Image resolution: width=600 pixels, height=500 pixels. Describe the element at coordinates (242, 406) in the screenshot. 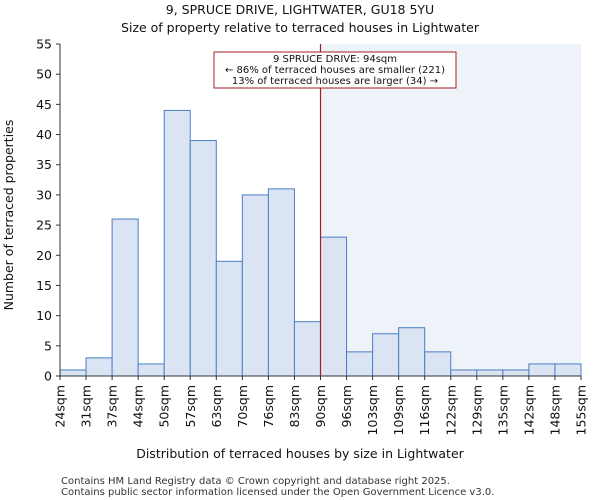

I see `x-tick-label: 70sqm` at that location.